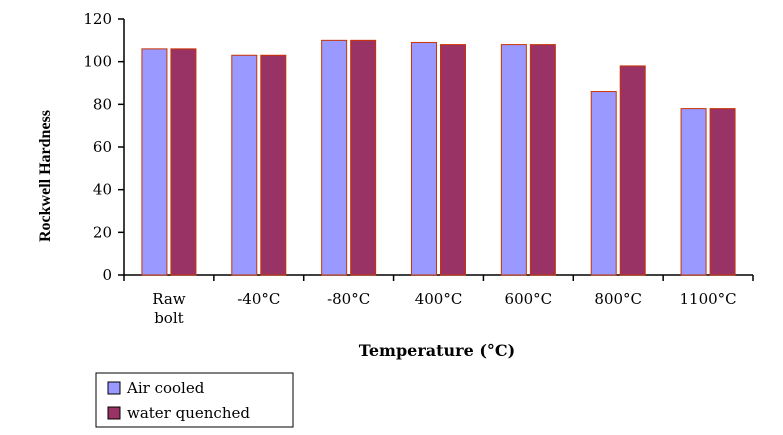 Image resolution: width=783 pixels, height=435 pixels. Describe the element at coordinates (258, 299) in the screenshot. I see `x-tick-label: -40°C` at that location.